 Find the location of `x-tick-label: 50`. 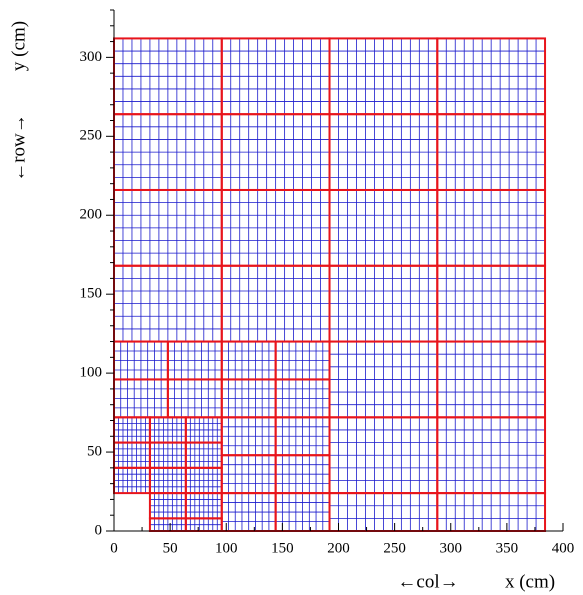

x-tick-label: 50 is located at coordinates (170, 548).